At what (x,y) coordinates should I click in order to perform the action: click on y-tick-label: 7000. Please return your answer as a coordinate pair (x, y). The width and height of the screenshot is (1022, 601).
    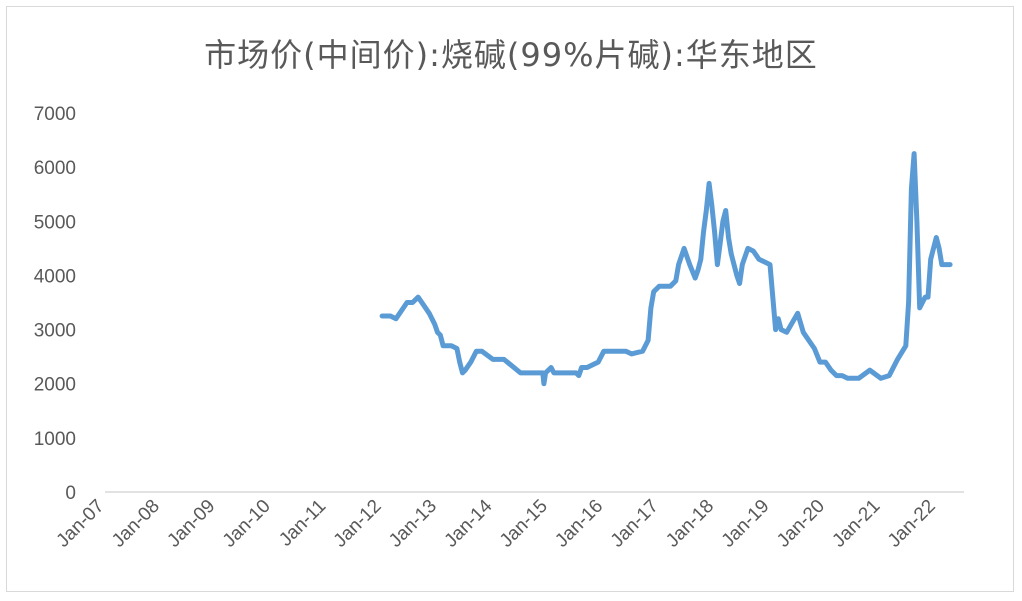
    Looking at the image, I should click on (55, 114).